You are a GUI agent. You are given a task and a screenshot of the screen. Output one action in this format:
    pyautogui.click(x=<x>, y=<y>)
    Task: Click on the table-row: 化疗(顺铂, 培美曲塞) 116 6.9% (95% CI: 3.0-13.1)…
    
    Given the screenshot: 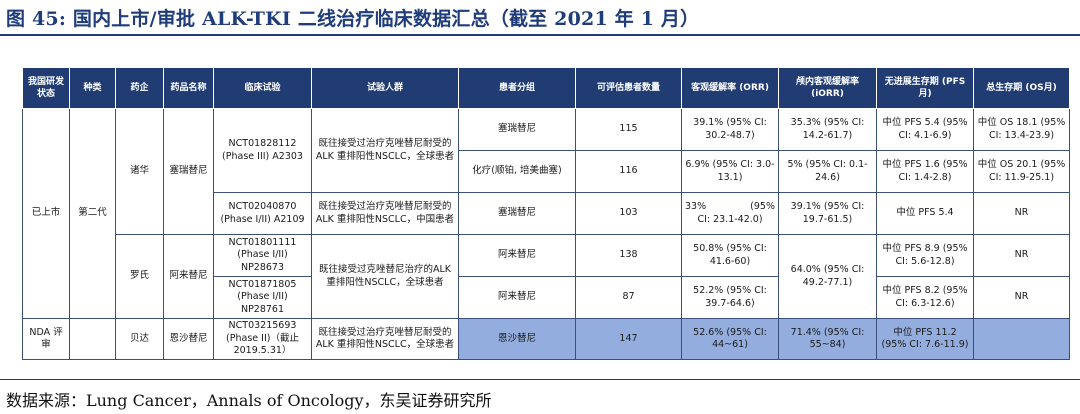 What is the action you would take?
    pyautogui.click(x=546, y=171)
    